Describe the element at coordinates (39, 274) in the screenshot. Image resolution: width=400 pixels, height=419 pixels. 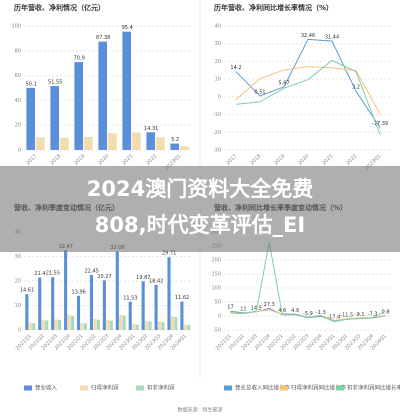
I see `data-label: 21.4` at that location.